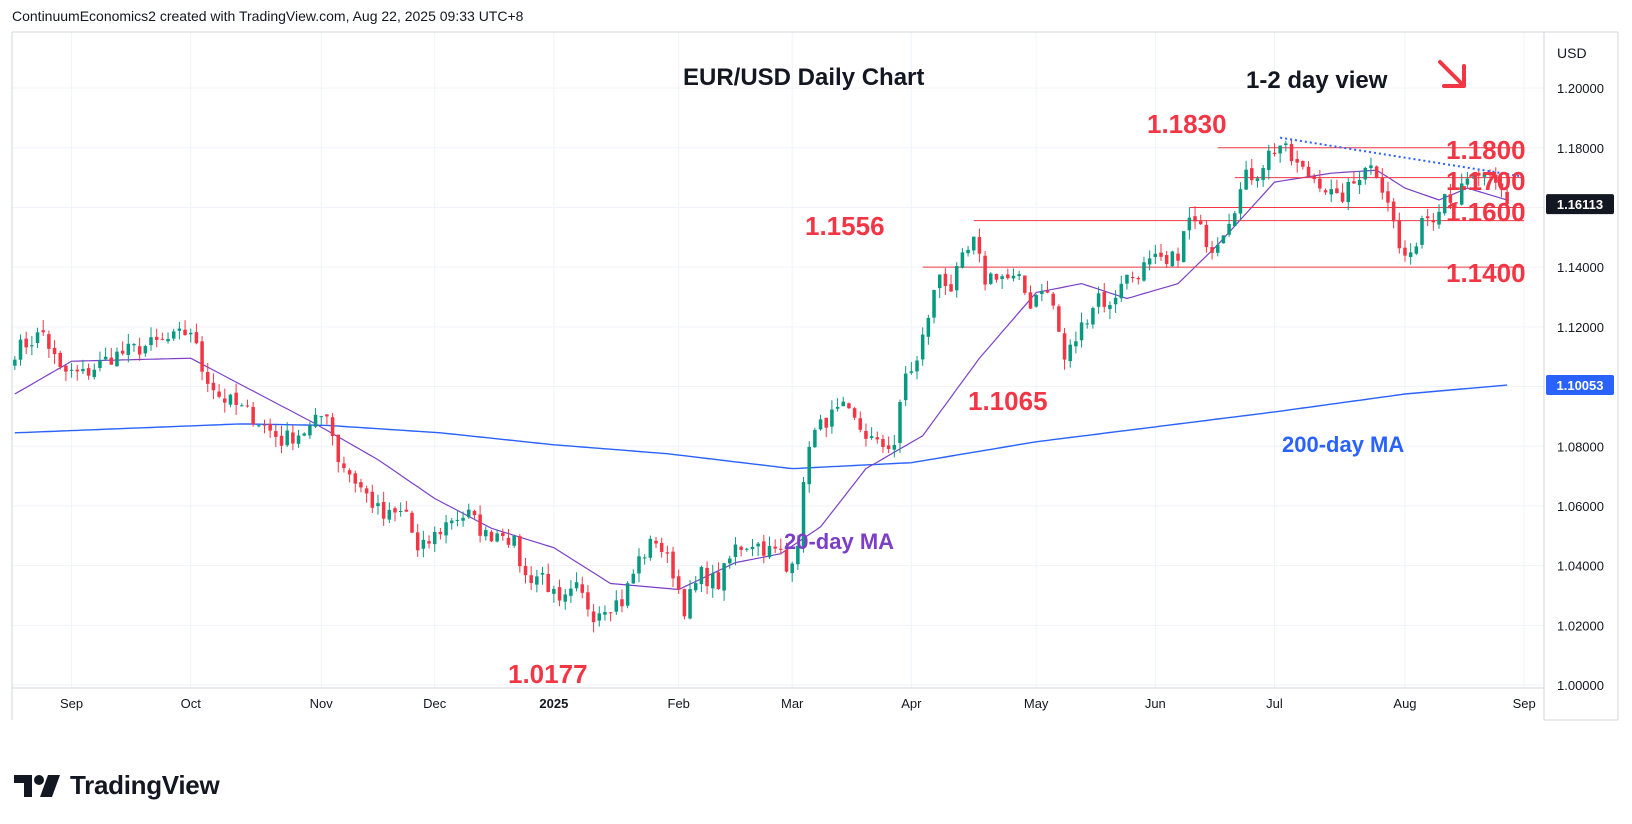 Image resolution: width=1632 pixels, height=824 pixels. I want to click on time-tick-label: Jun, so click(1155, 703).